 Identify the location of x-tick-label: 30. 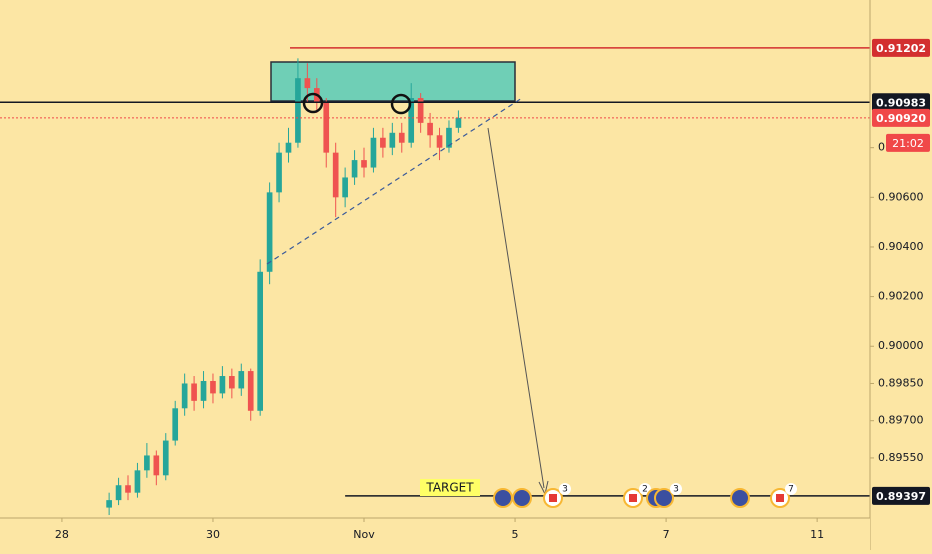
(213, 534).